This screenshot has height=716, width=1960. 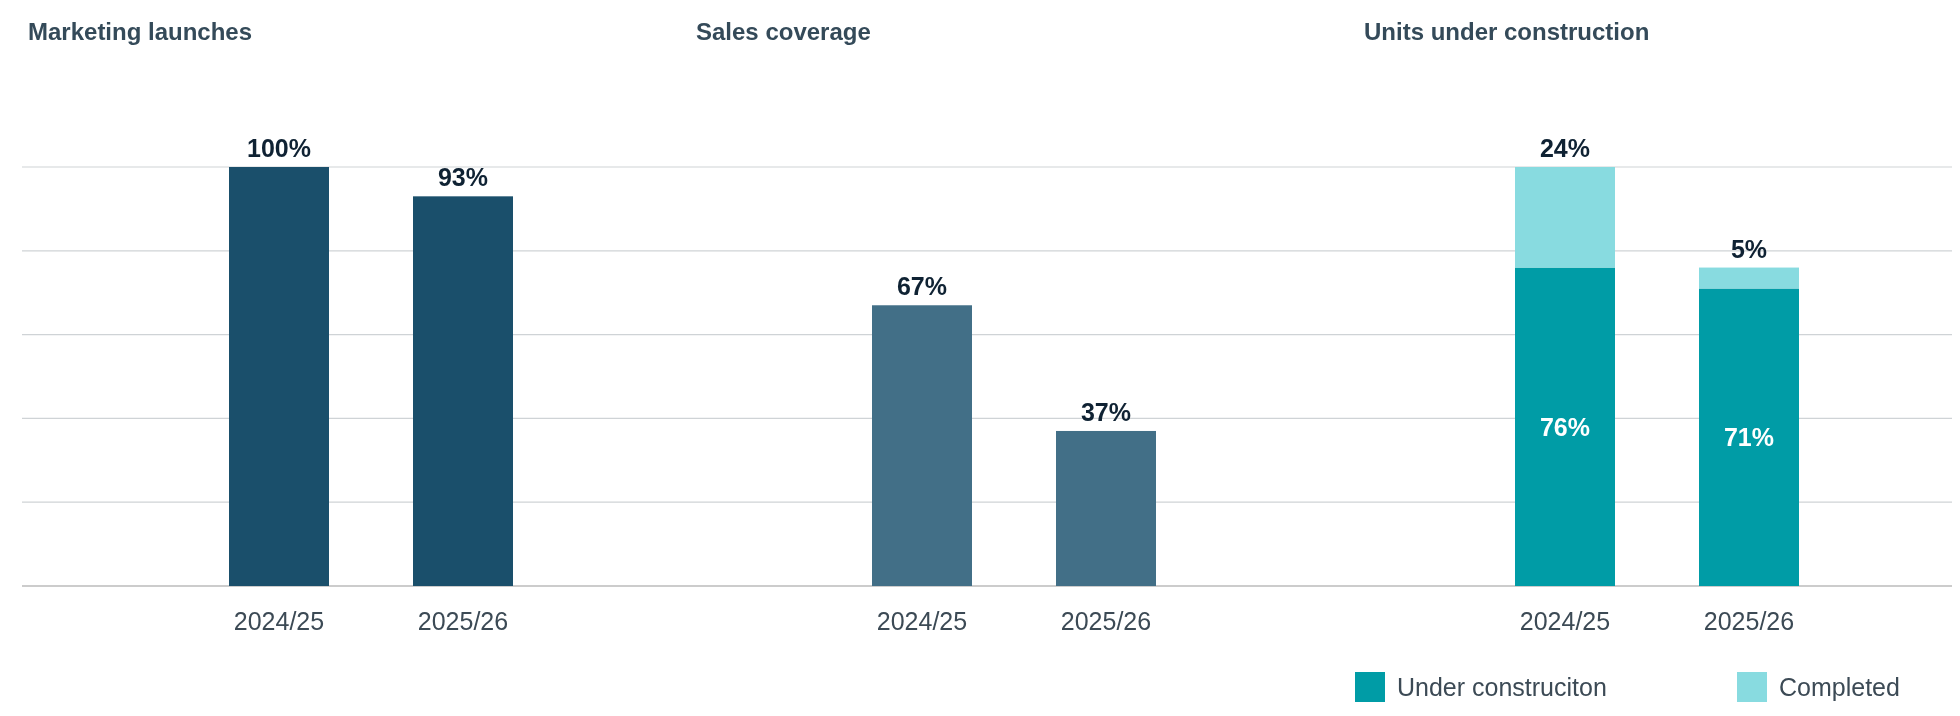 I want to click on legend-label: Under construciton, so click(x=1502, y=687).